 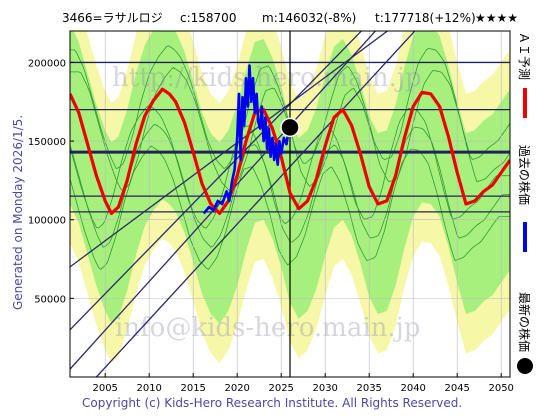 What do you see at coordinates (496, 18) in the screenshot?
I see `rating-stars: ★★★★` at bounding box center [496, 18].